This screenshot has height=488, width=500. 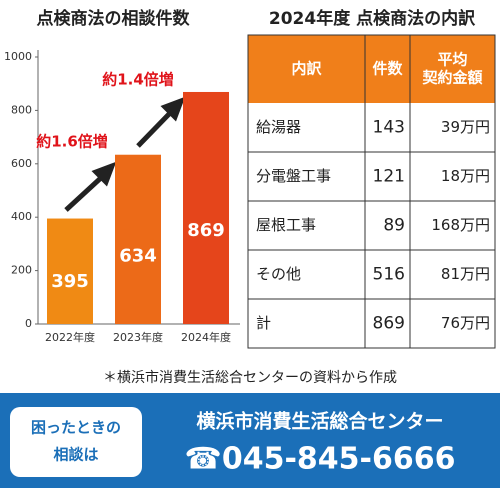 I want to click on y-tick-label: 0, so click(x=28, y=323).